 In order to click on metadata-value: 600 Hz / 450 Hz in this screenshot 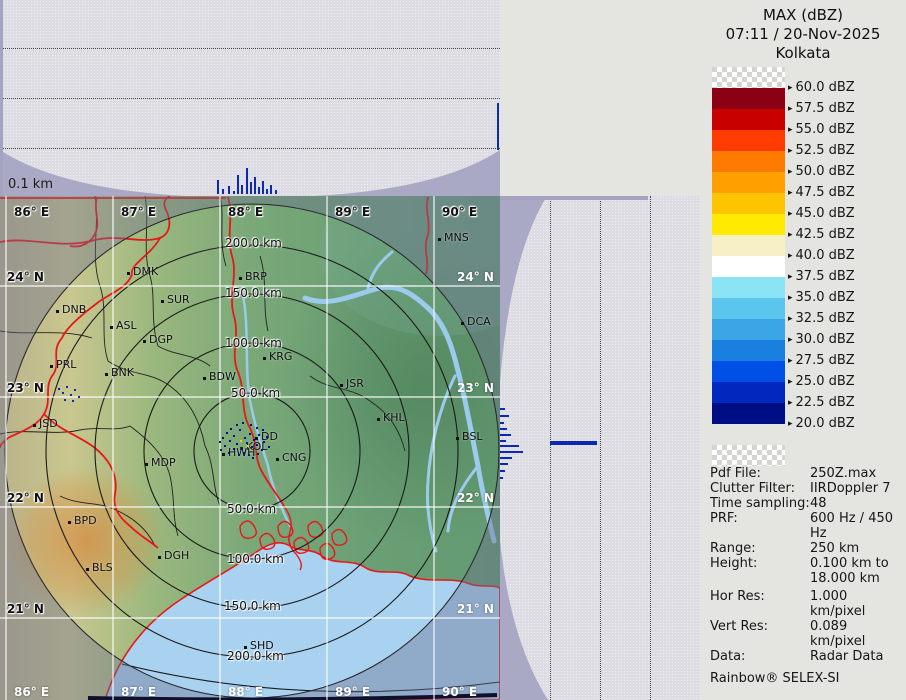, I will do `click(852, 526)`.